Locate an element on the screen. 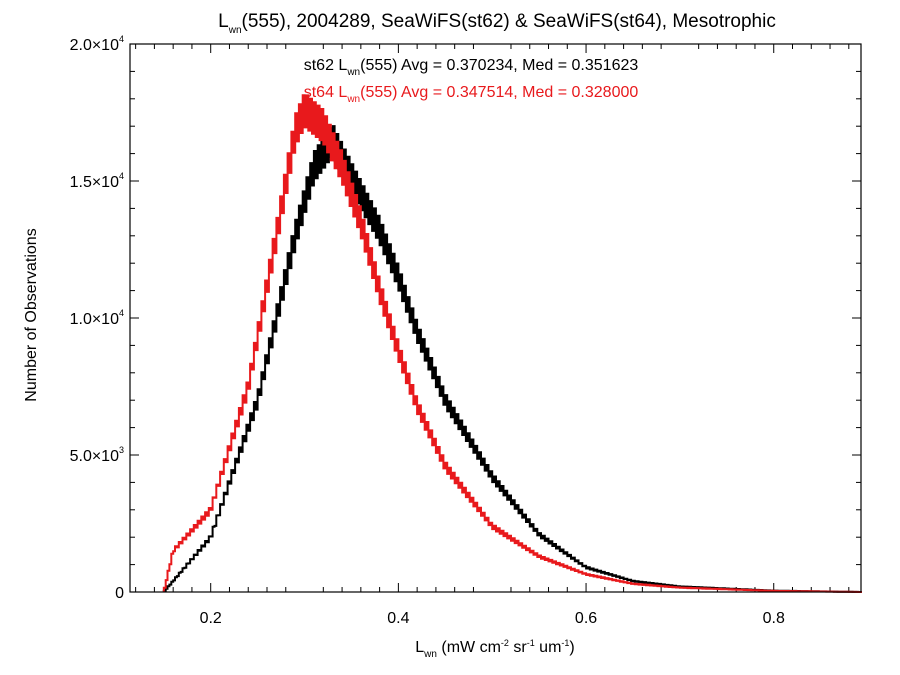 This screenshot has width=900, height=675. x-tick-label-0: 0.2 is located at coordinates (211, 618).